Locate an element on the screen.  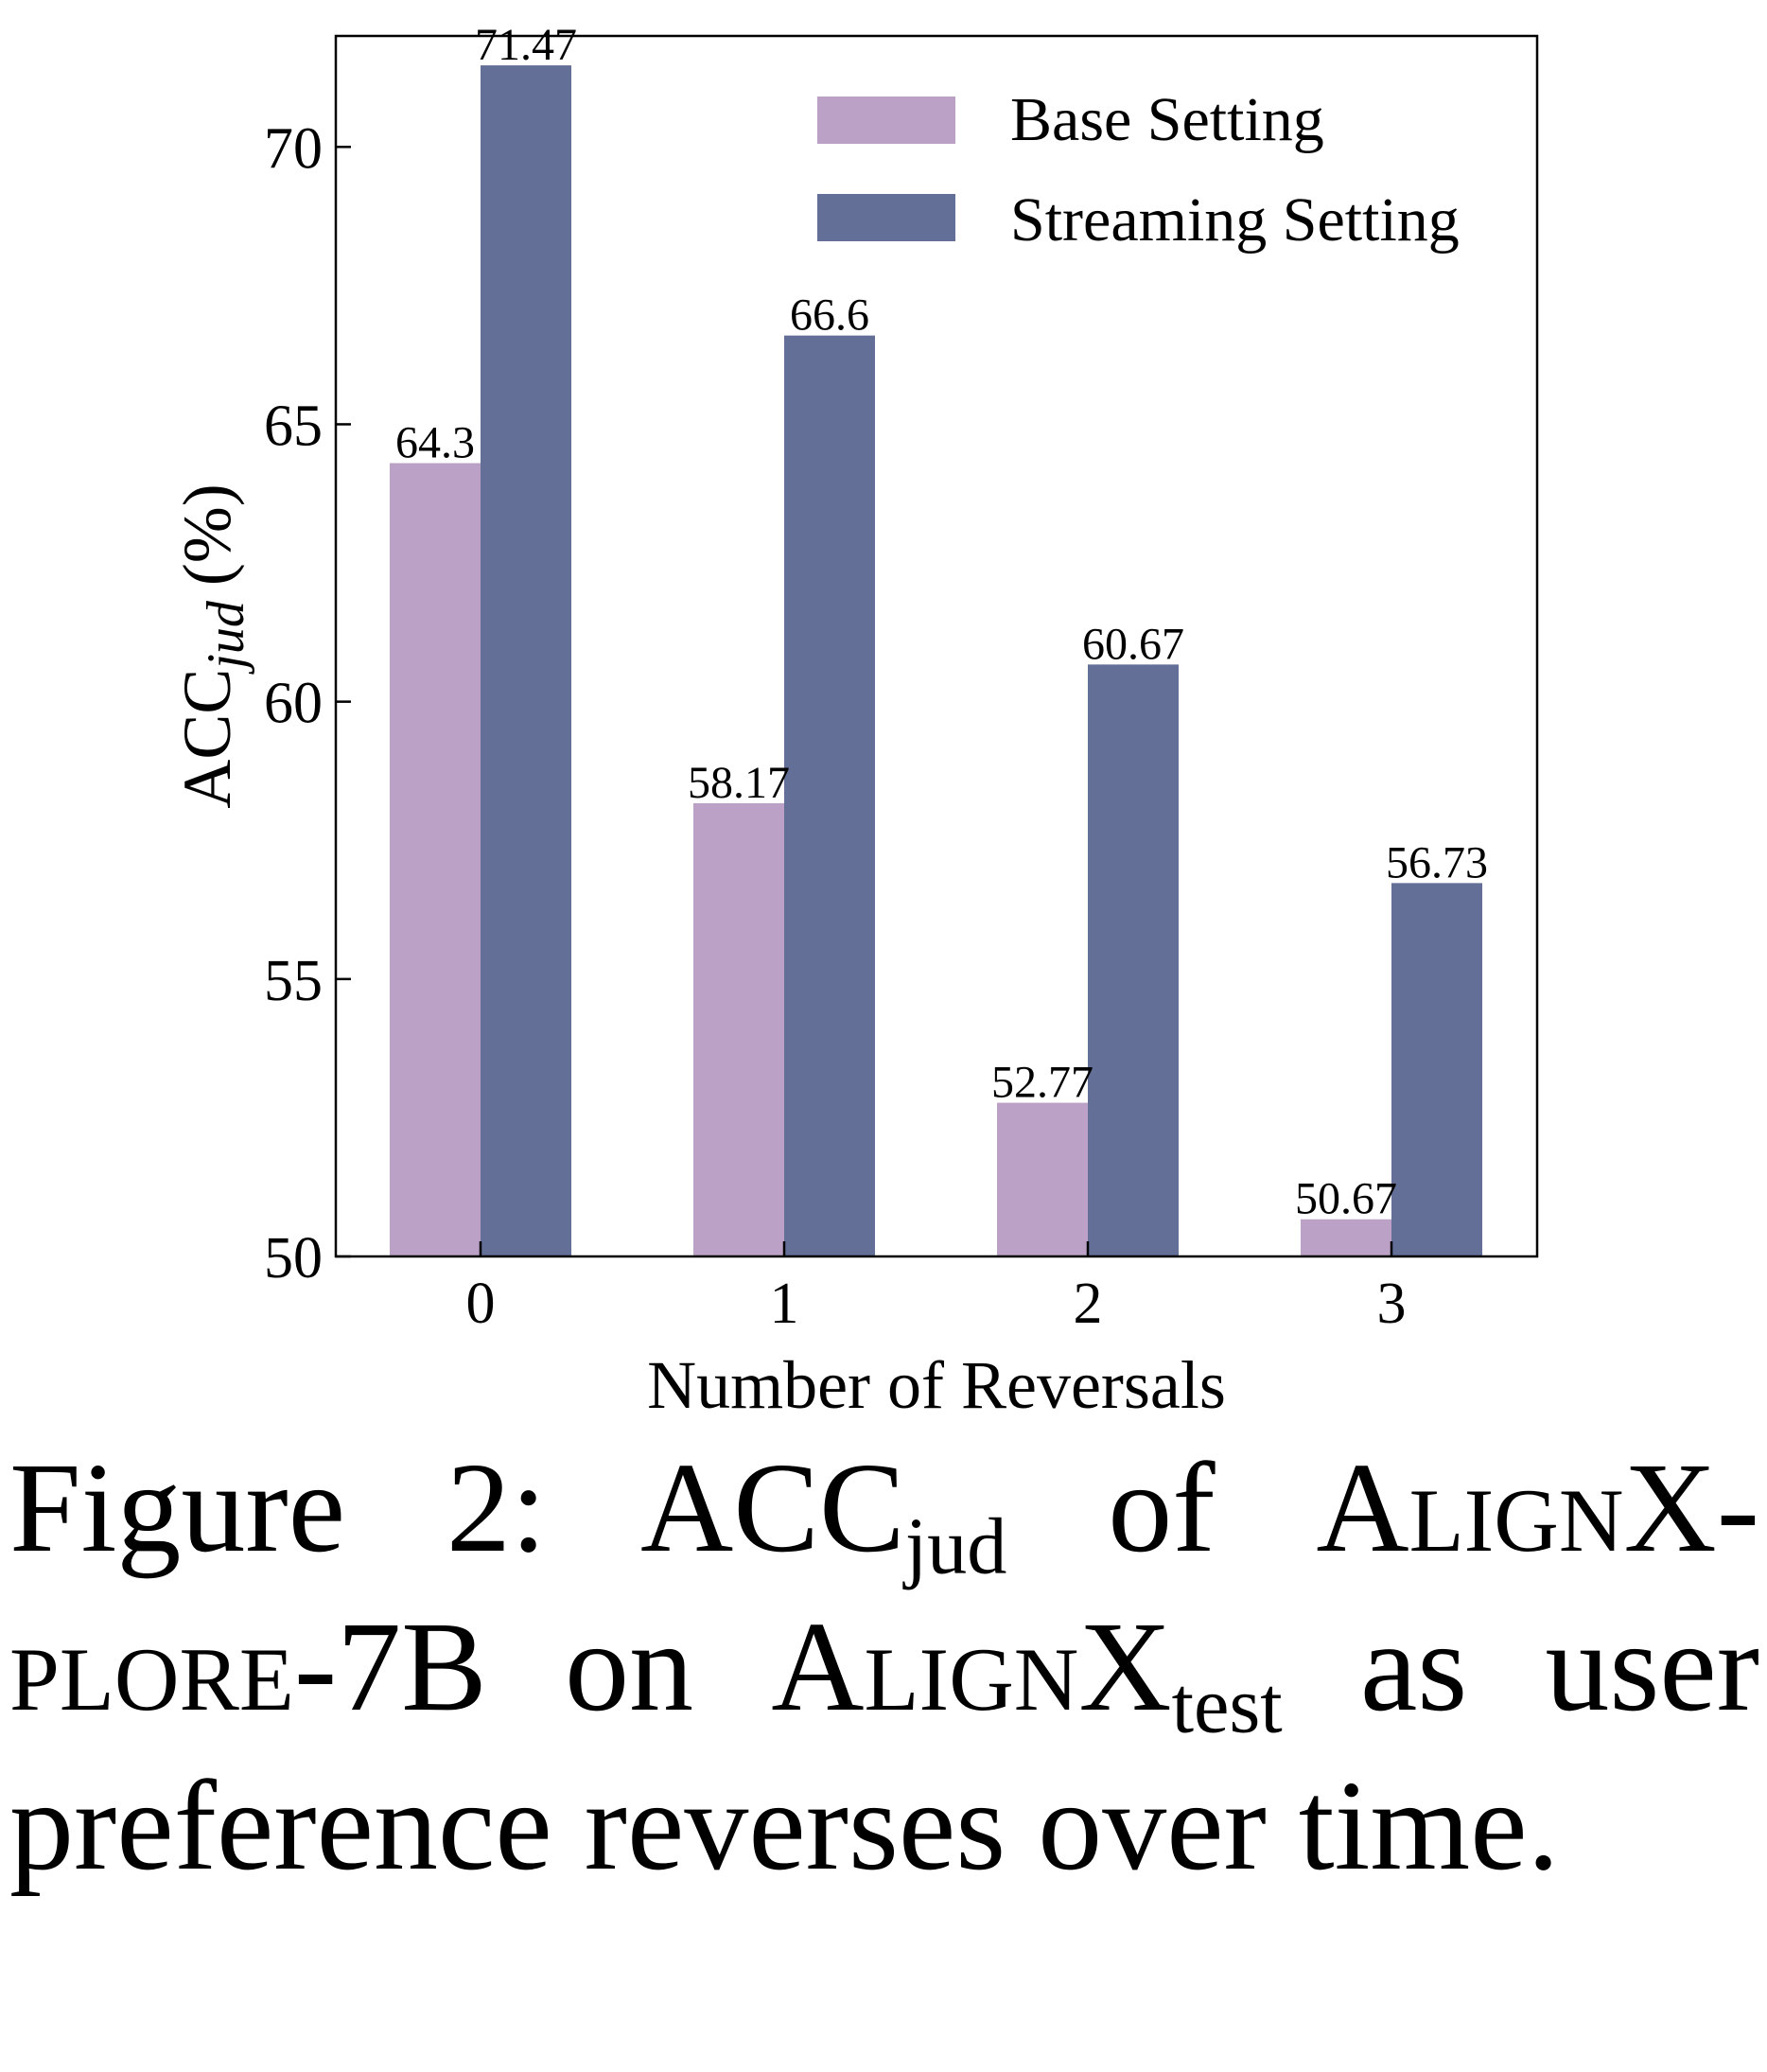
bar-label-streaming-0: 71.47 is located at coordinates (526, 45).